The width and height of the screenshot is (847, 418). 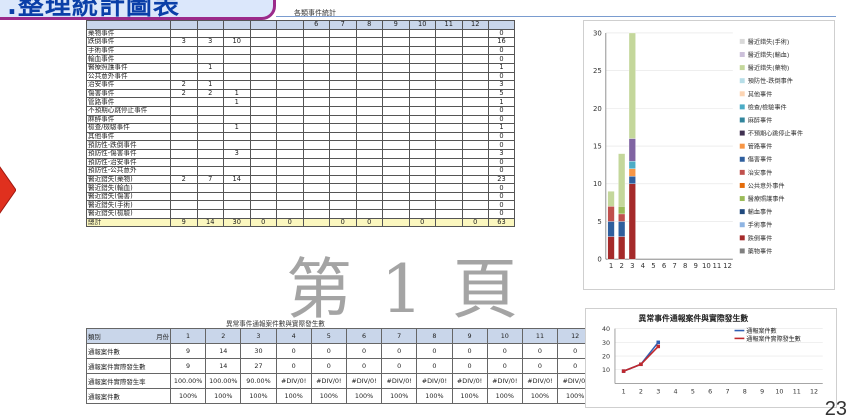 I want to click on x-tick-label: 5, so click(x=693, y=391).